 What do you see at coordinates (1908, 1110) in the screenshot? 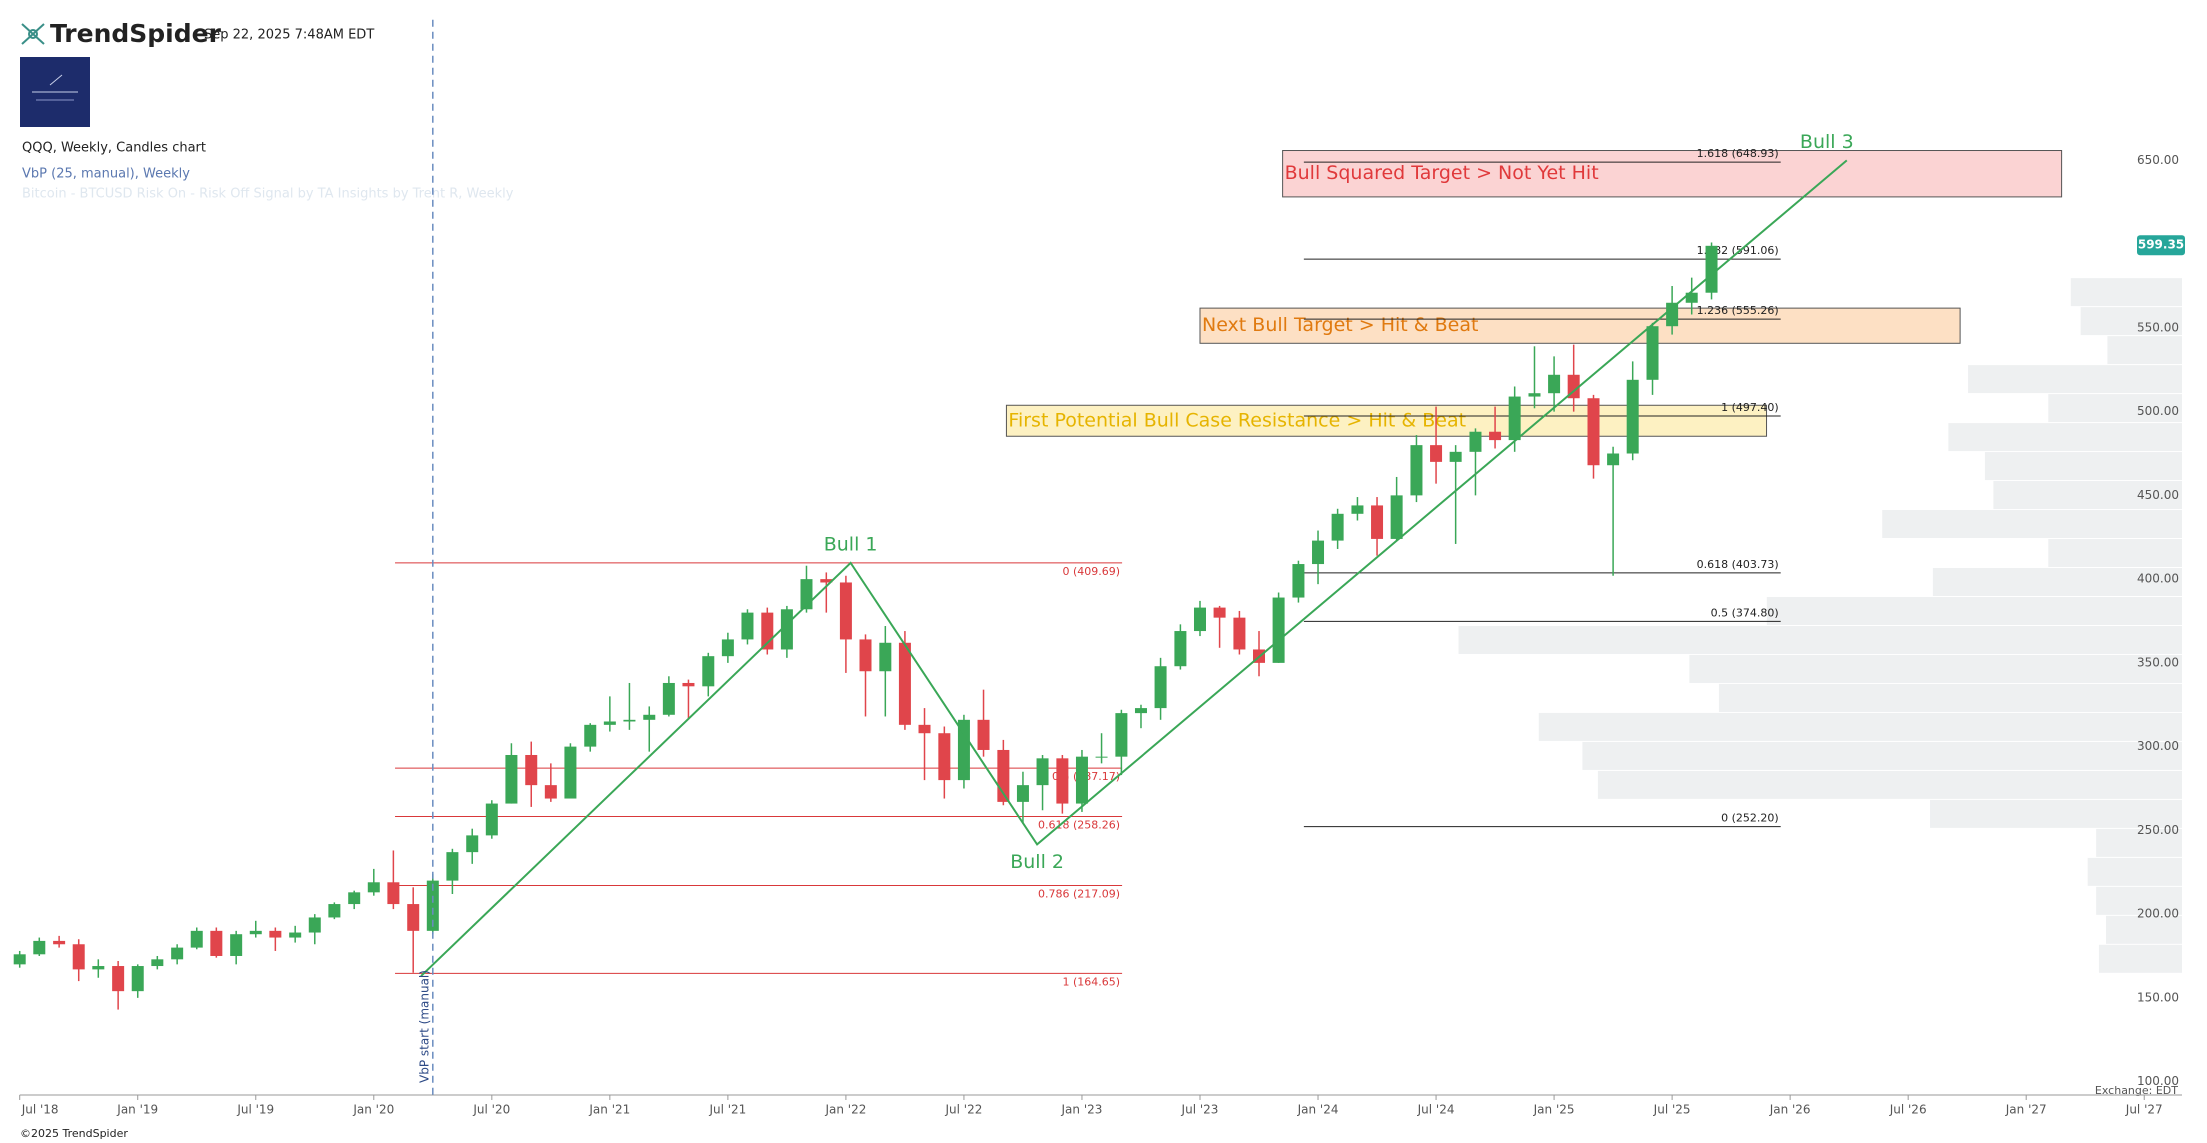
I see `x-tick-label: Jul '26` at bounding box center [1908, 1110].